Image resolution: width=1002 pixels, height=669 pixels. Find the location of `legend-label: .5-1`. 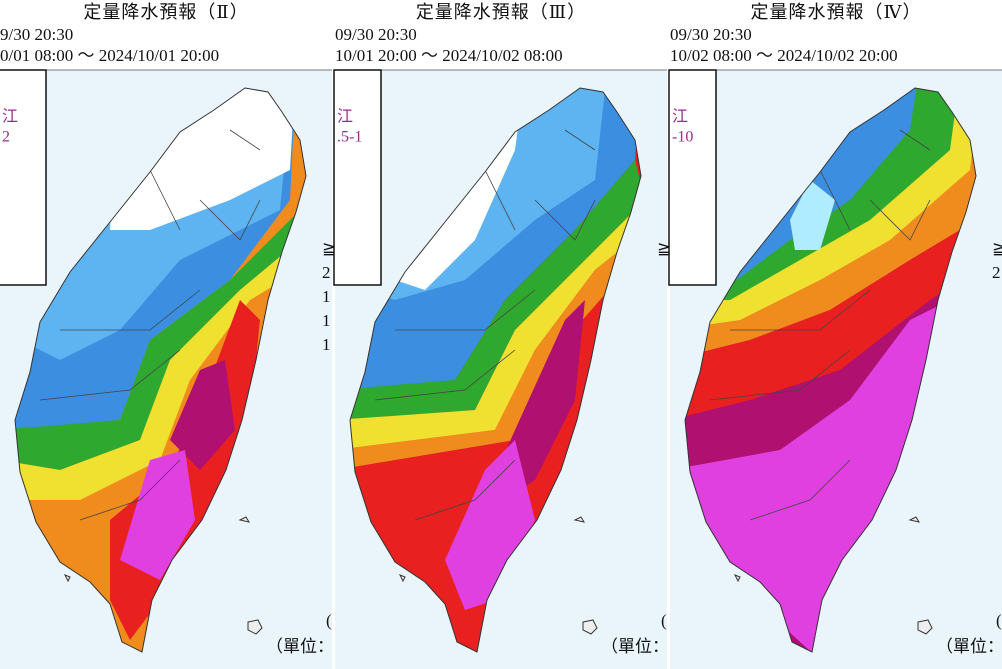

legend-label: .5-1 is located at coordinates (349, 137).